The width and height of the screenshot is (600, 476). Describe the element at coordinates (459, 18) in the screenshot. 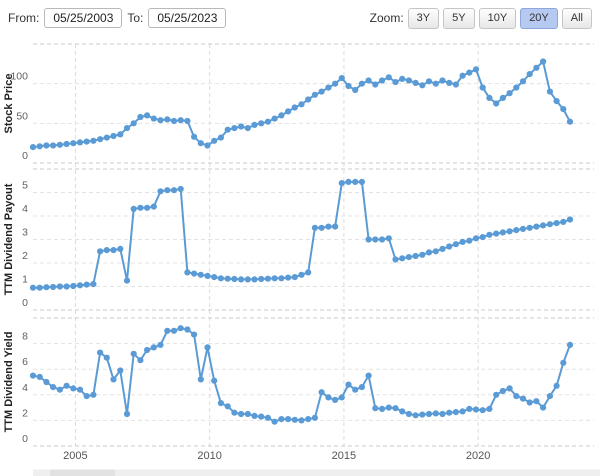

I see `zoom-button-5y: 5Y` at that location.